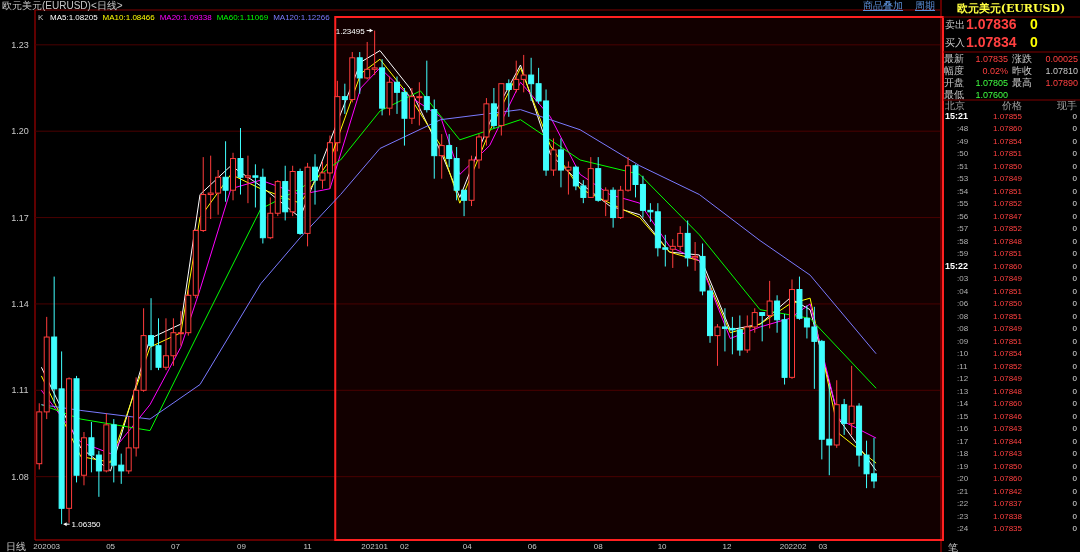  What do you see at coordinates (467, 546) in the screenshot?
I see `x-tick-label: 04` at bounding box center [467, 546].